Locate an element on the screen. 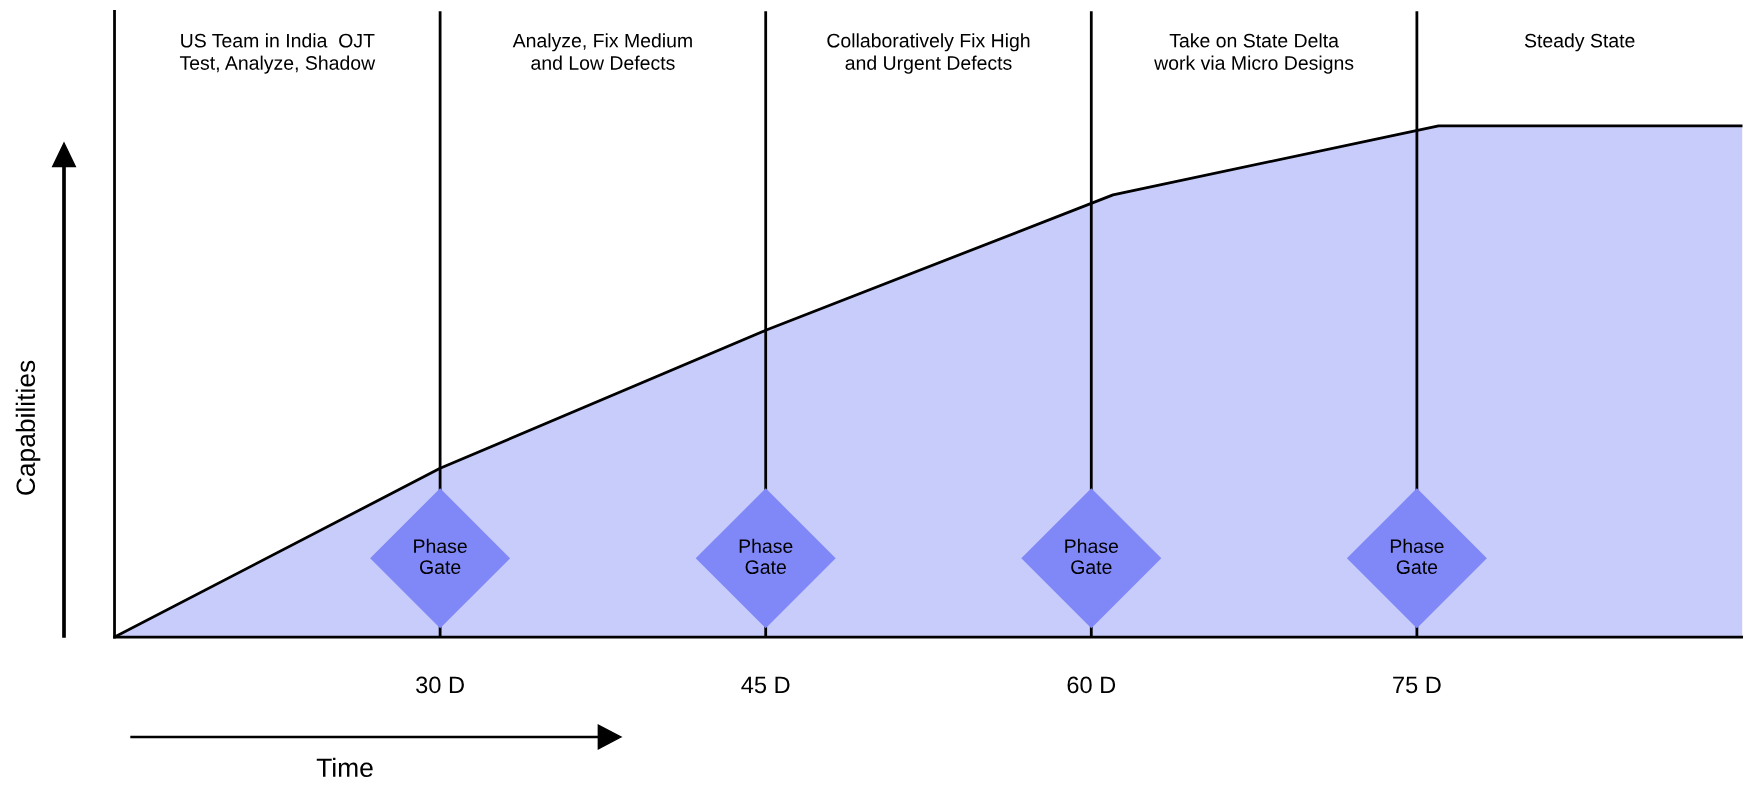 Image resolution: width=1743 pixels, height=788 pixels. x-tick-label: 30 D is located at coordinates (440, 685).